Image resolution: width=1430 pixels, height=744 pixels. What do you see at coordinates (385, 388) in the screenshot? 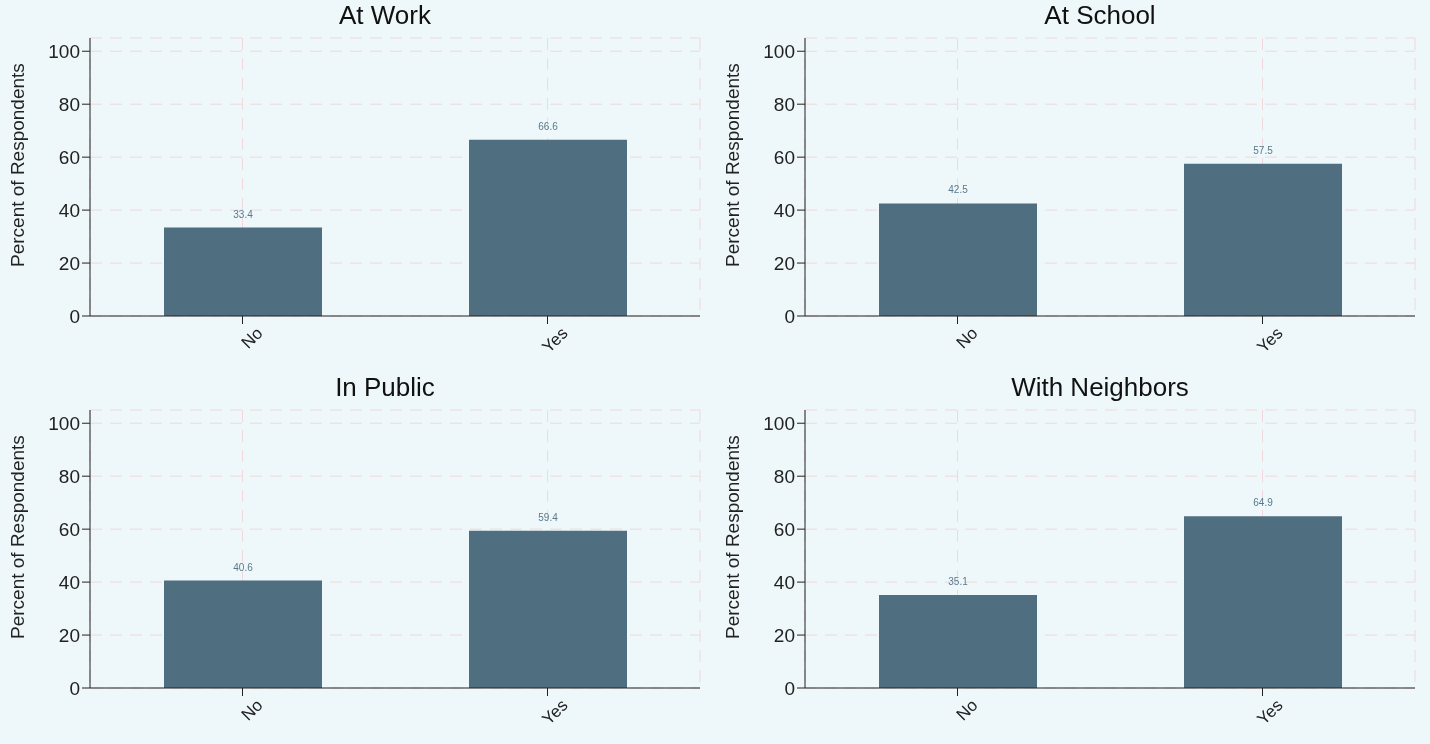
I see `chart-title: In Public` at bounding box center [385, 388].